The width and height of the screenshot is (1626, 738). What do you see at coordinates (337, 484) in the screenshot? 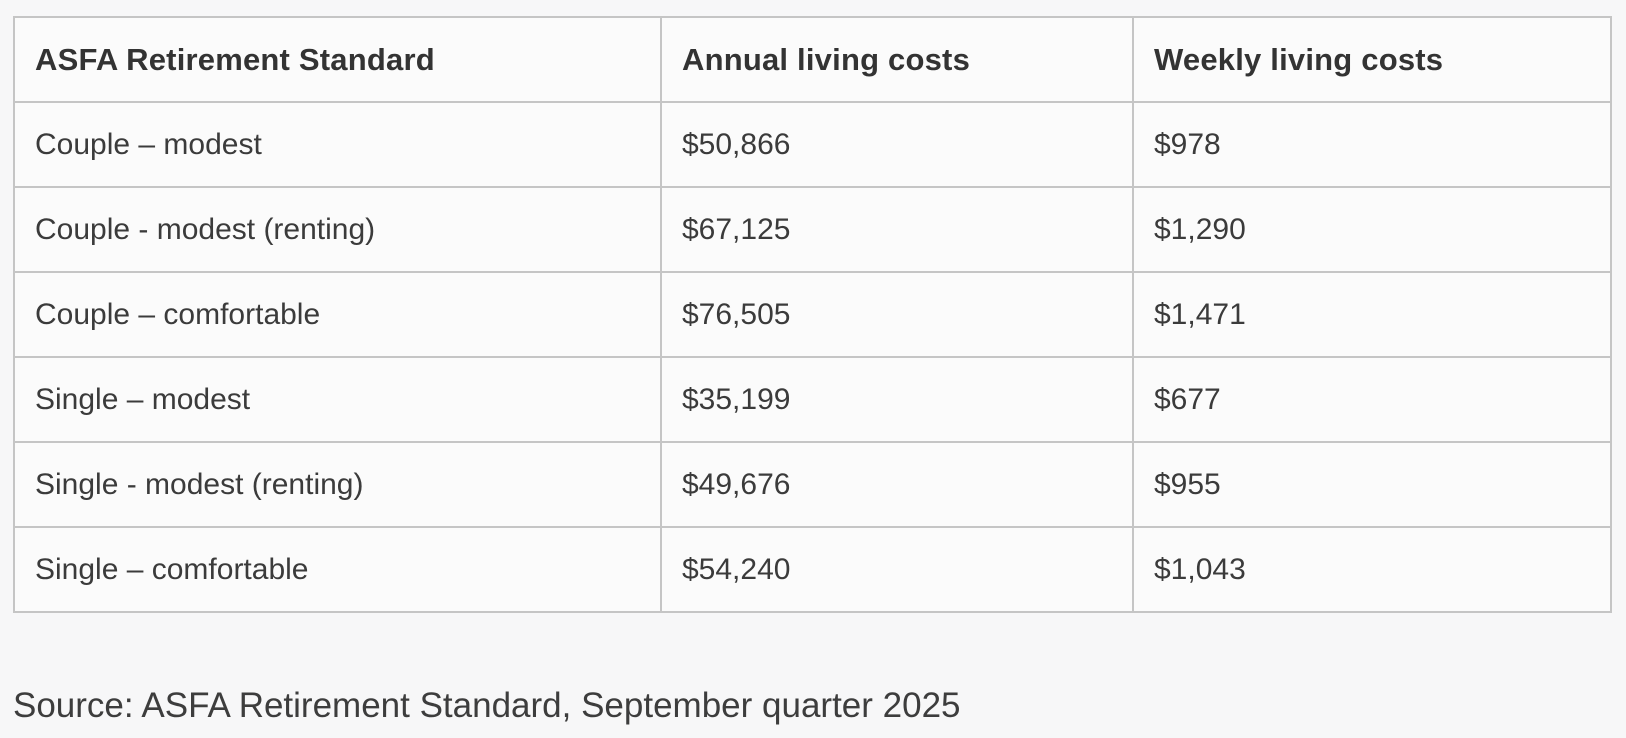
I see `row-label-cell: Single - modest (renting)` at bounding box center [337, 484].